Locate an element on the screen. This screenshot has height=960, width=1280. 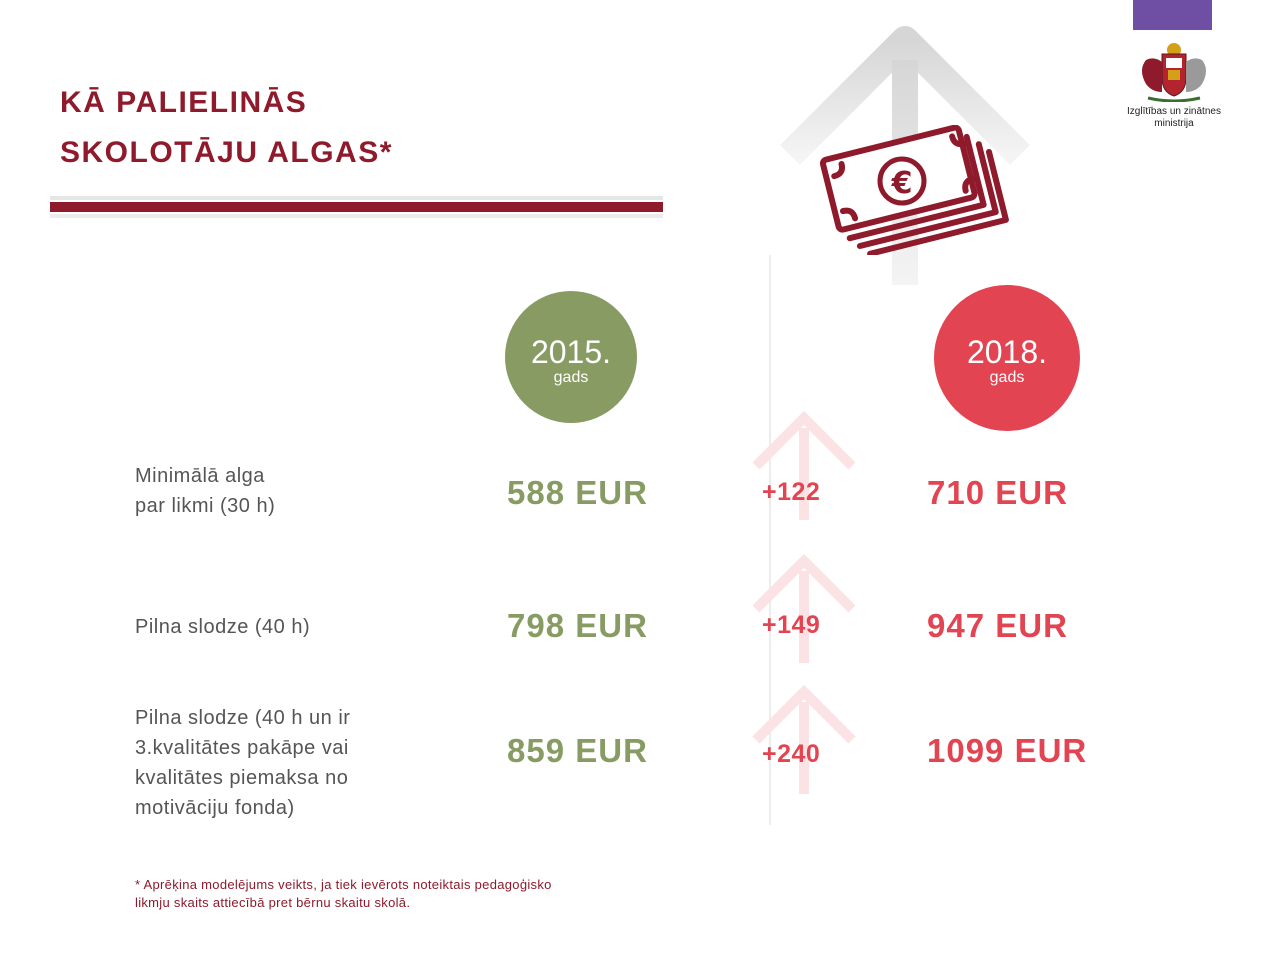
year-label: 2018. is located at coordinates (1007, 352).